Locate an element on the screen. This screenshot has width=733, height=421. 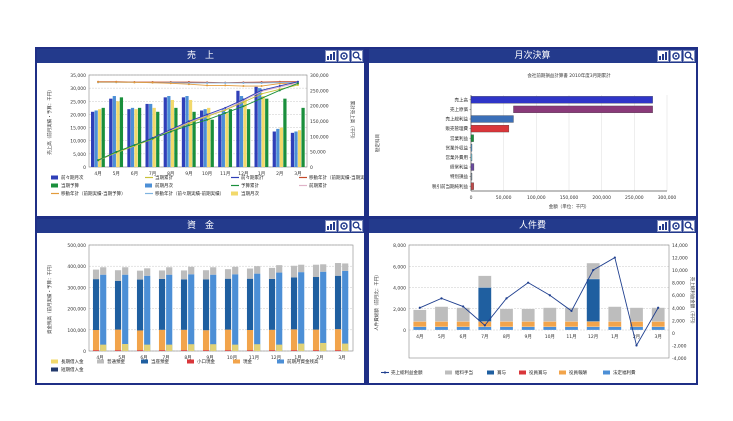
funds-y-tick: 200,000 is located at coordinates (76, 310).